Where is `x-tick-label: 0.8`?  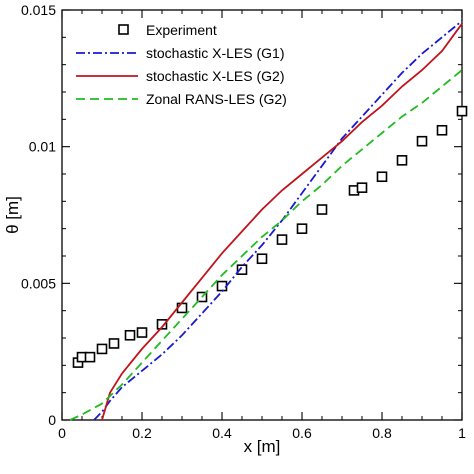
x-tick-label: 0.8 is located at coordinates (382, 433).